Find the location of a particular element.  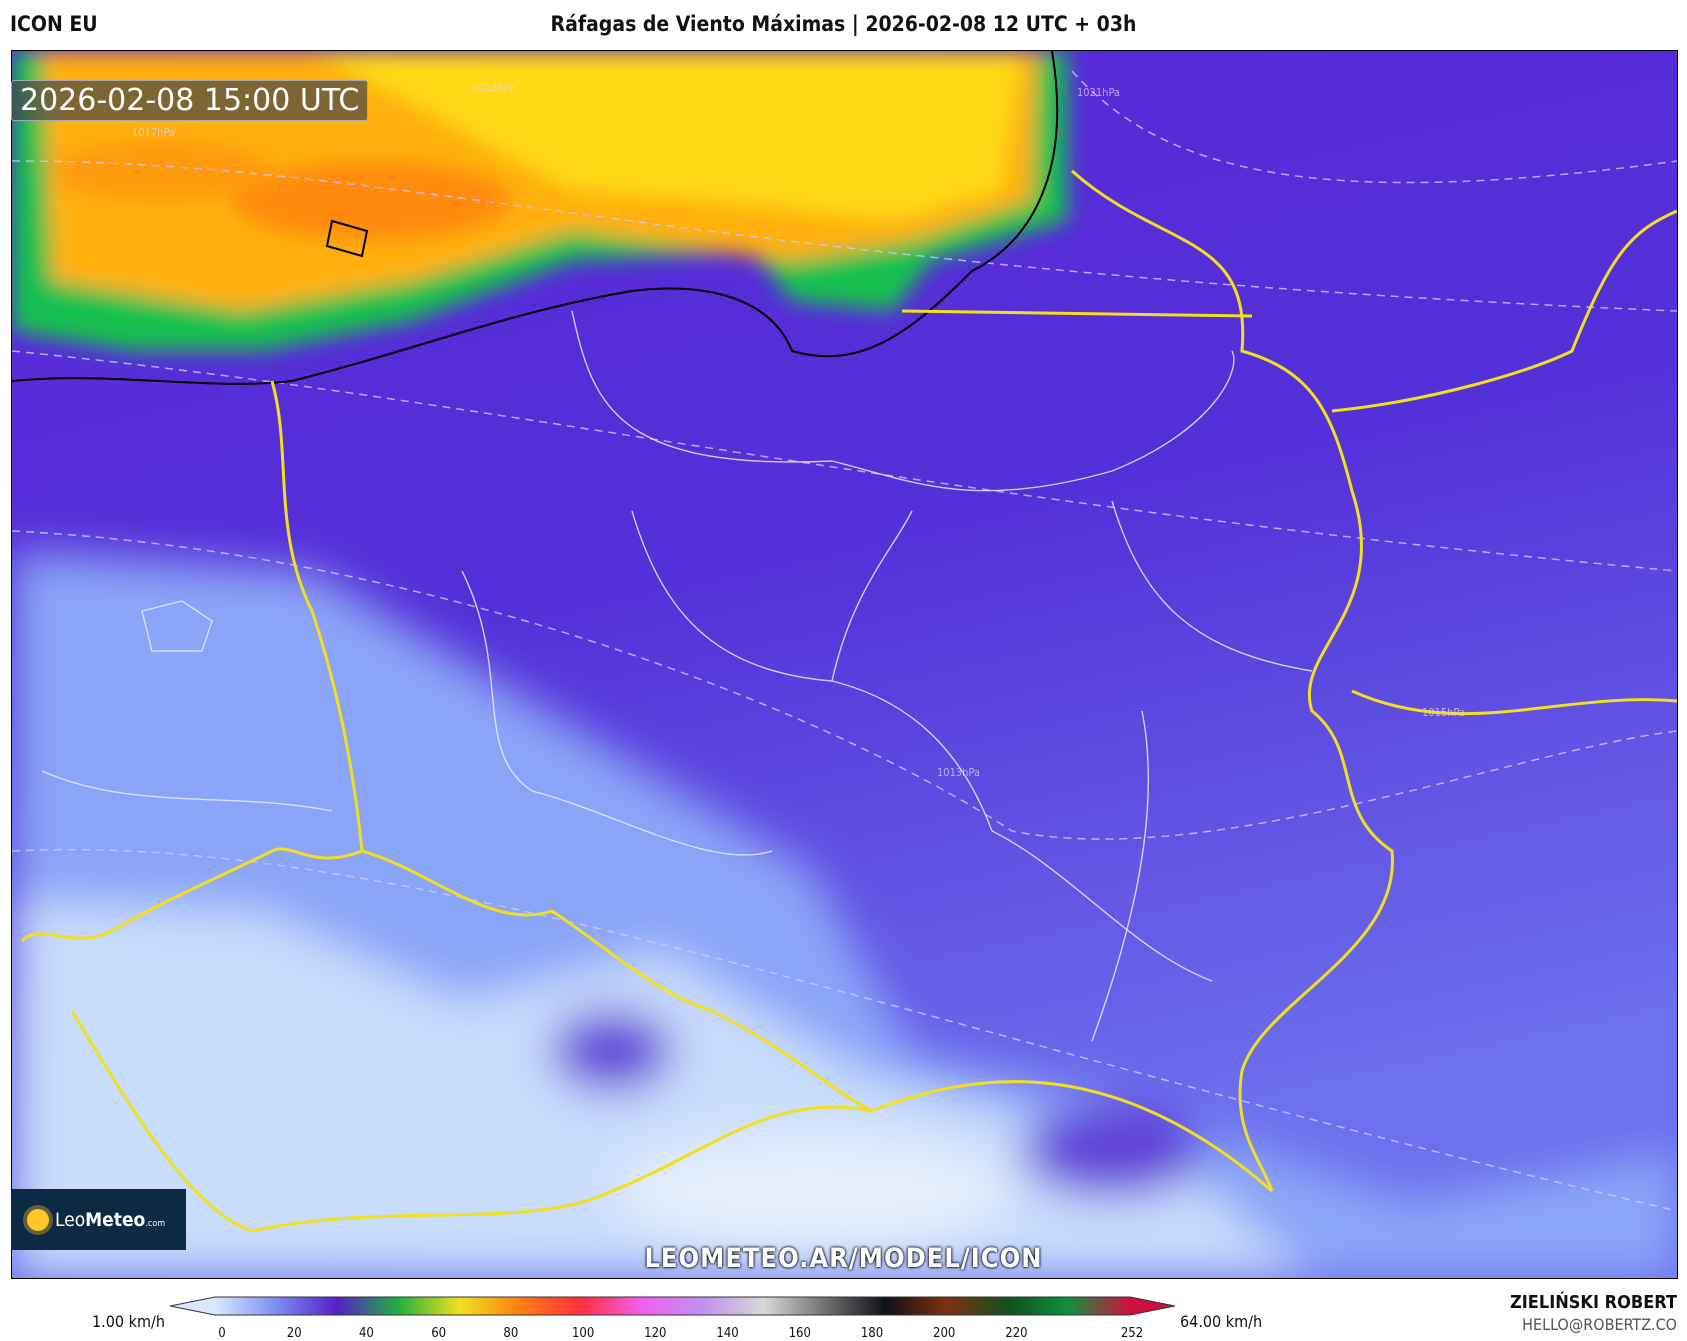

colorbar-tick-label: 0 is located at coordinates (222, 1333).